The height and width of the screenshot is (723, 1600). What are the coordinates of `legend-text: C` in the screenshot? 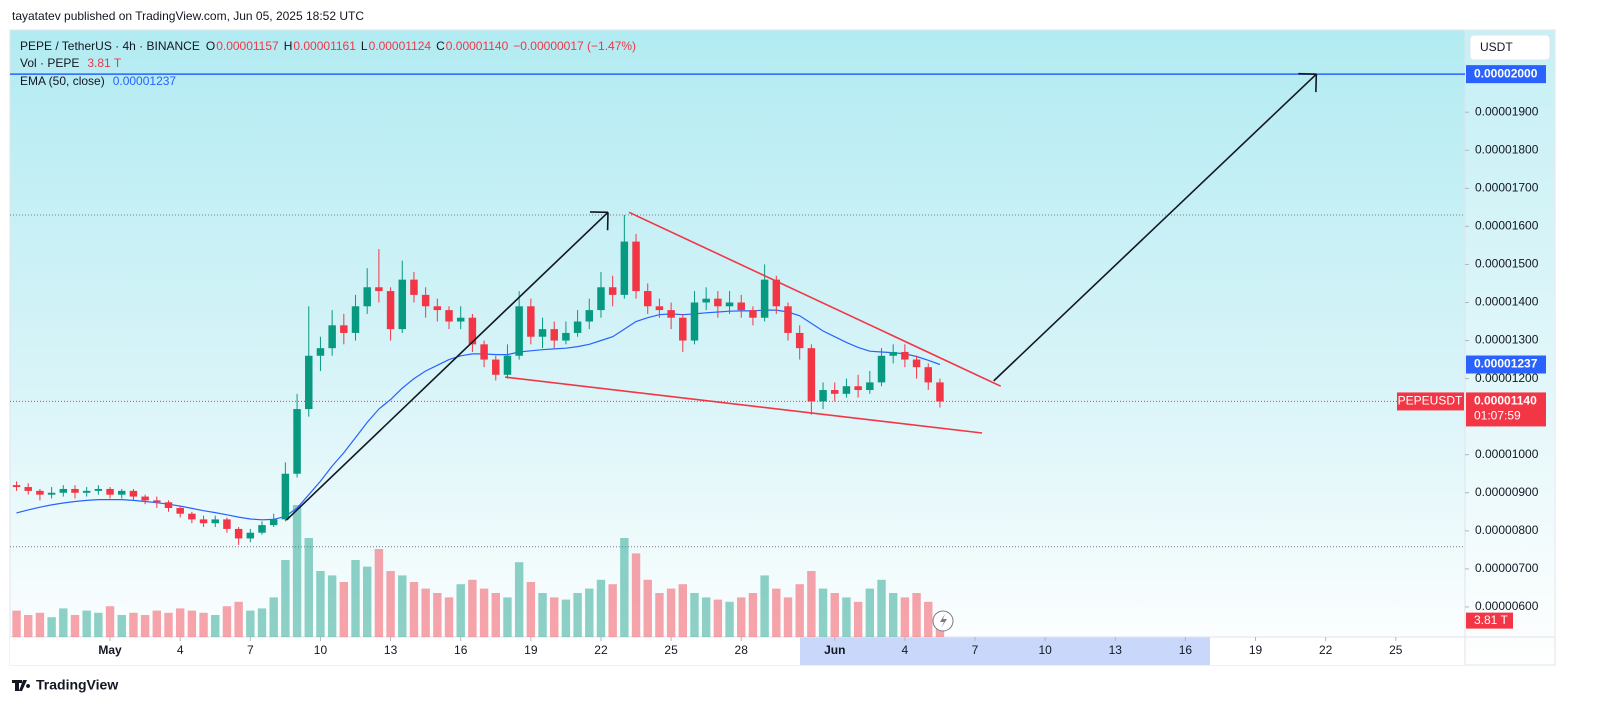 It's located at (440, 46).